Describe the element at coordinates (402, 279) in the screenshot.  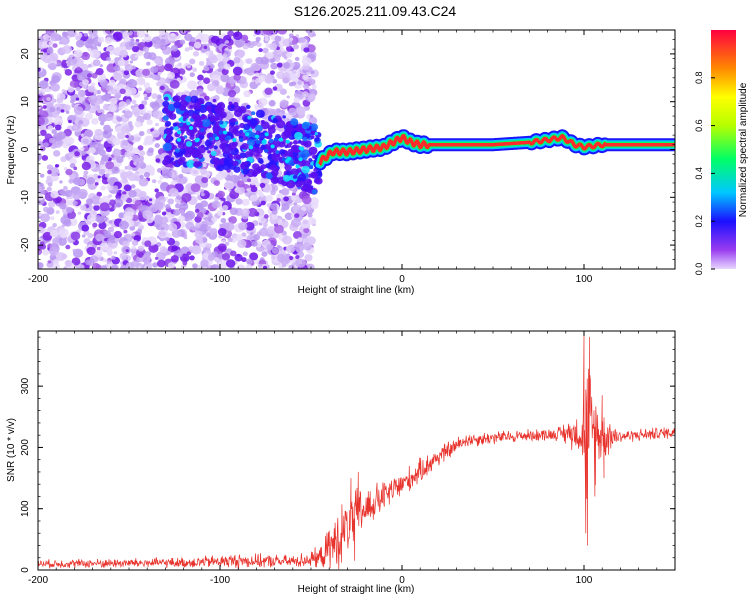
I see `spectrogram-x-tick-label: 0` at that location.